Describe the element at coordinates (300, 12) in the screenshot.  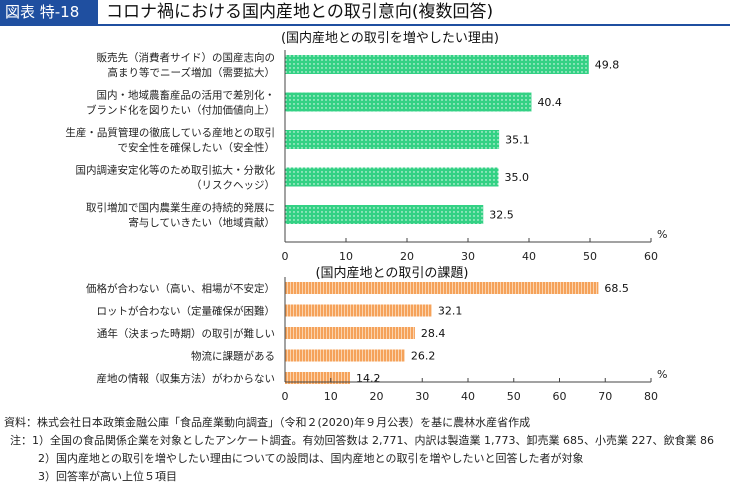
I see `figure-title: コロナ禍における国内産地との取引意向(複数回答)` at that location.